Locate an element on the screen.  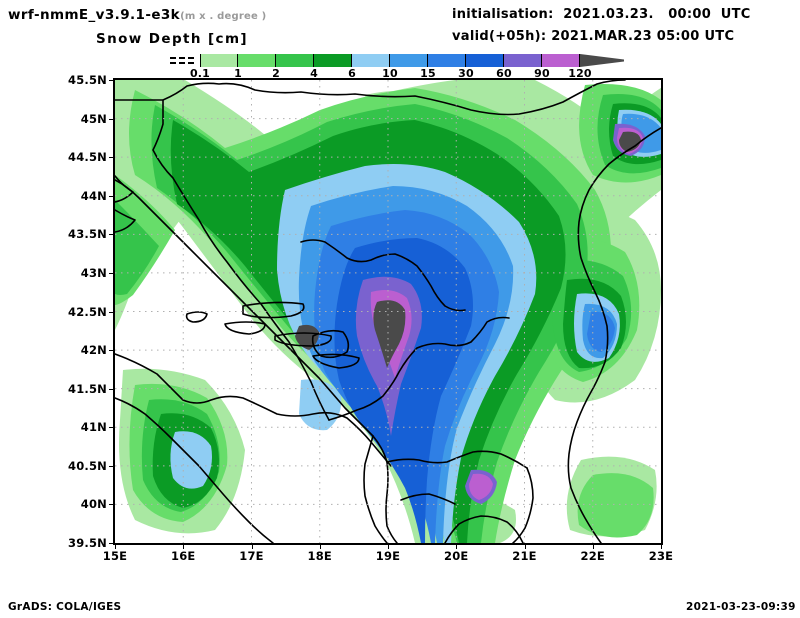
y-axis-label-45.5N: 45.5N is located at coordinates (87, 80).